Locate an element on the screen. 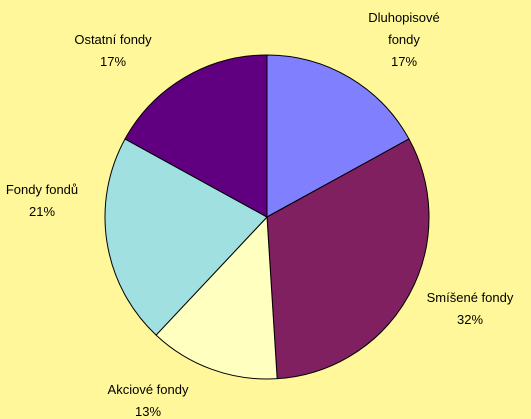 This screenshot has width=531, height=419. slice-label: Dluhopisové fondy 17% is located at coordinates (404, 40).